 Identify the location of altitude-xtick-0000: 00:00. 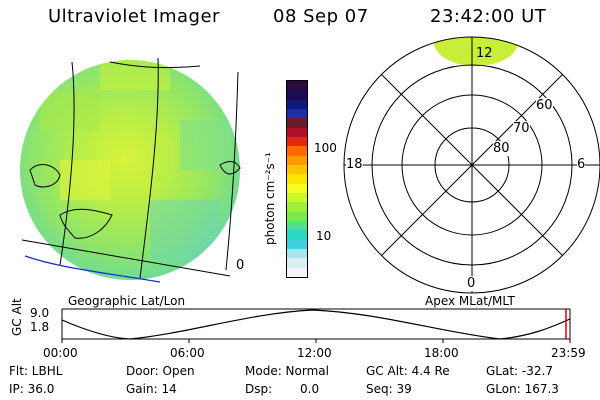
(60, 353).